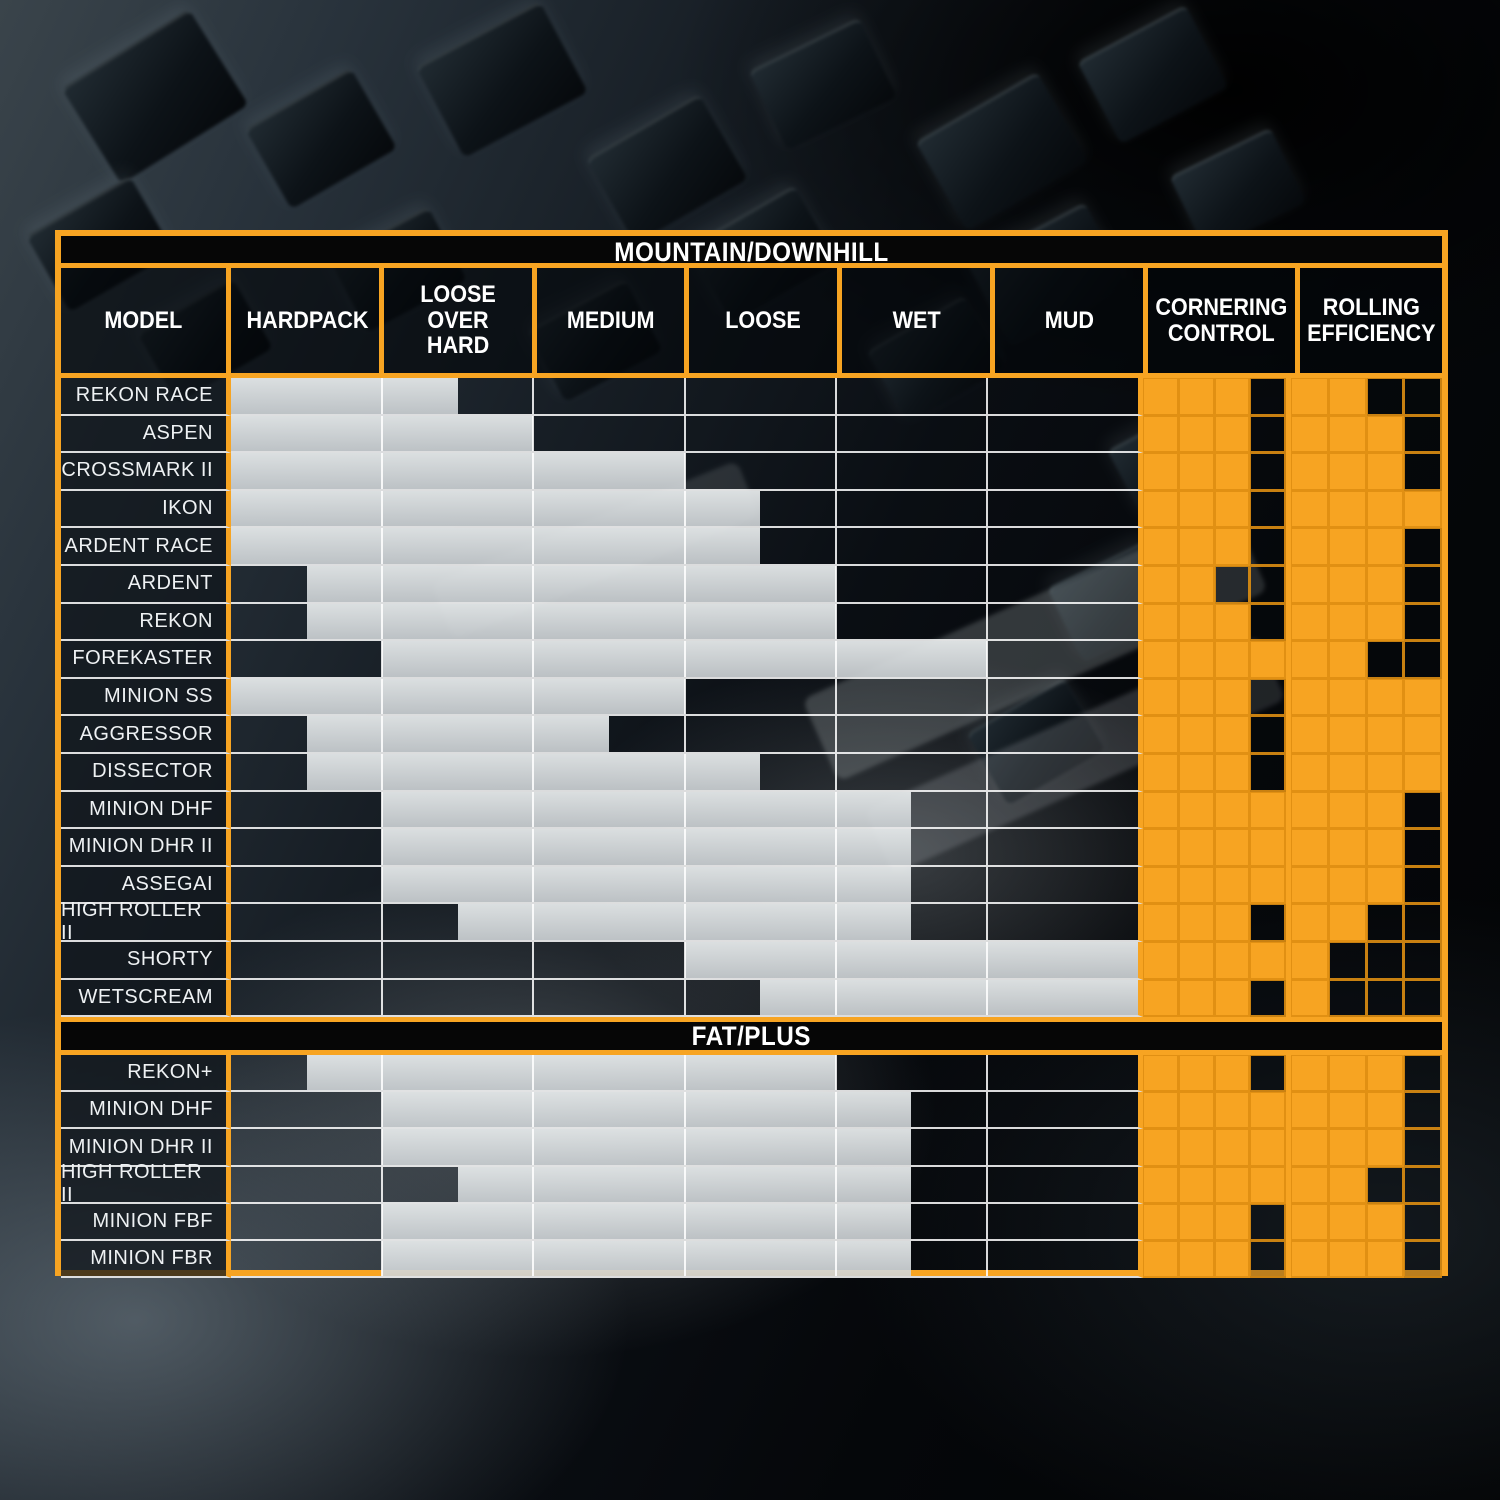  What do you see at coordinates (146, 397) in the screenshot?
I see `model-label: REKON RACE` at bounding box center [146, 397].